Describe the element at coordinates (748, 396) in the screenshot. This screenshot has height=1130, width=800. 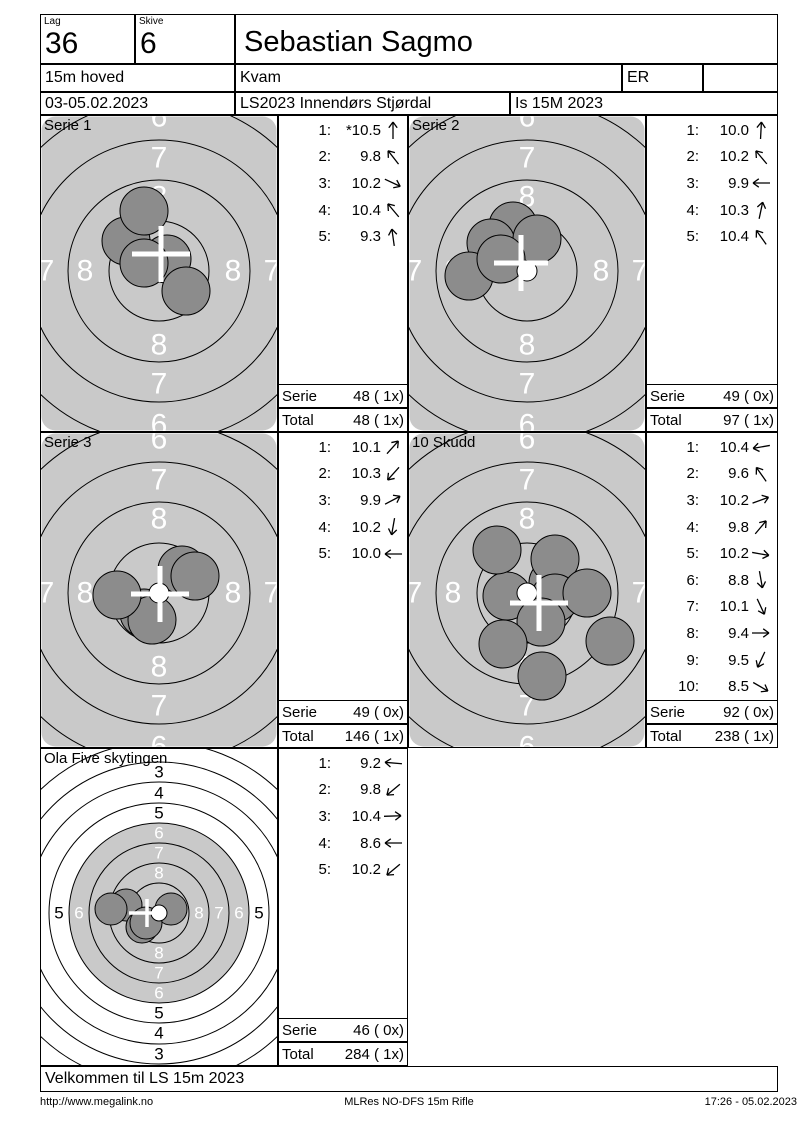
I see `serie-value: 49 ( 0x)` at that location.